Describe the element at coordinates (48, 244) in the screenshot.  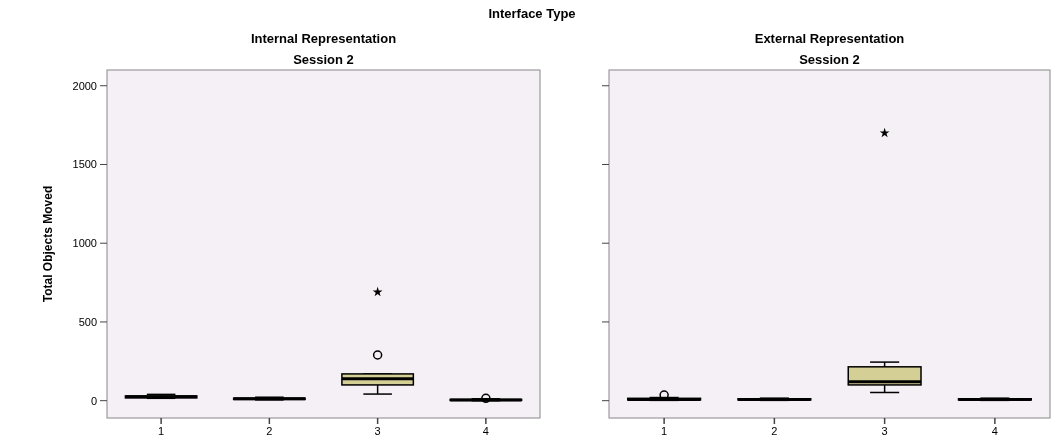
I see `y-axis-title: Total Objects Moved` at that location.